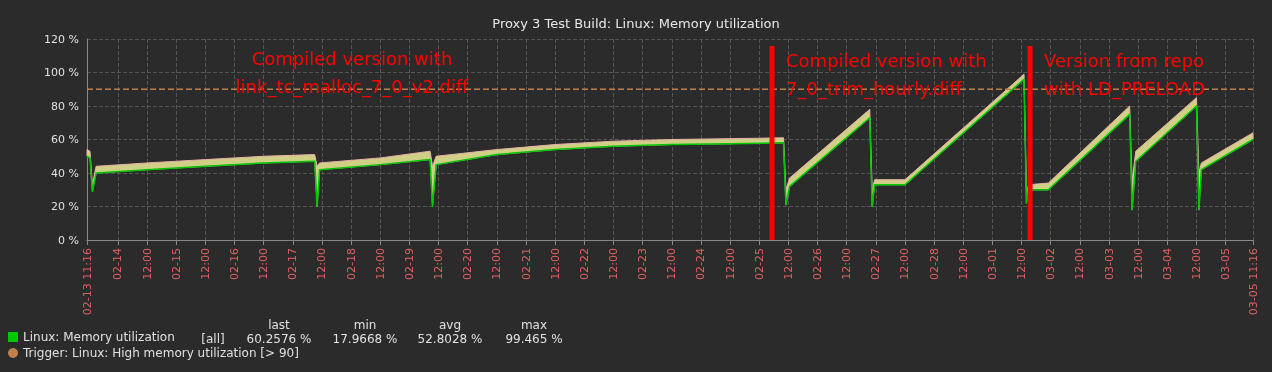  What do you see at coordinates (365, 325) in the screenshot?
I see `text: min` at bounding box center [365, 325].